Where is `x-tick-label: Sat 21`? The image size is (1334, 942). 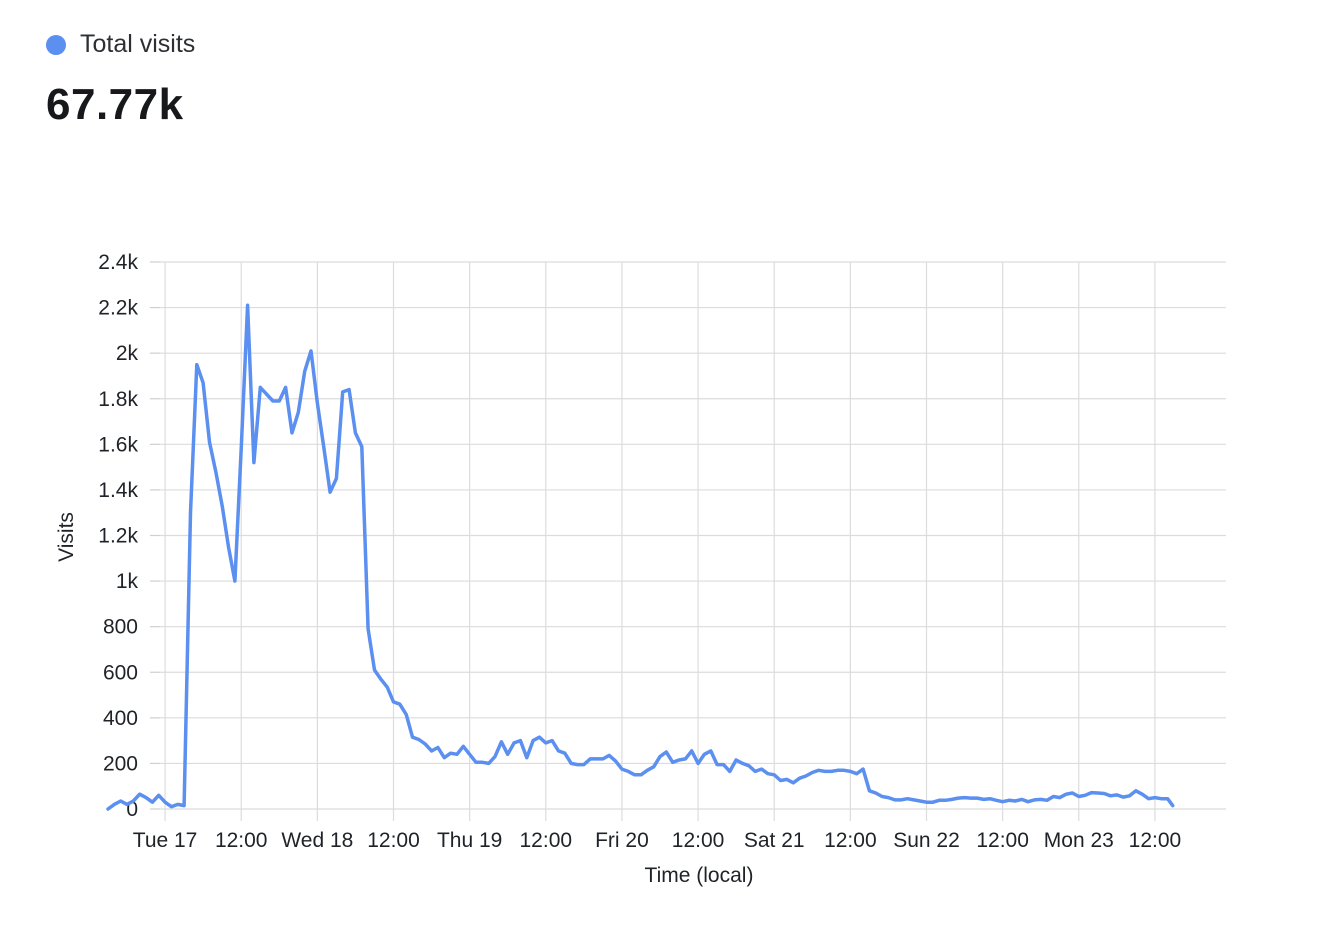 x-tick-label: Sat 21 is located at coordinates (774, 840).